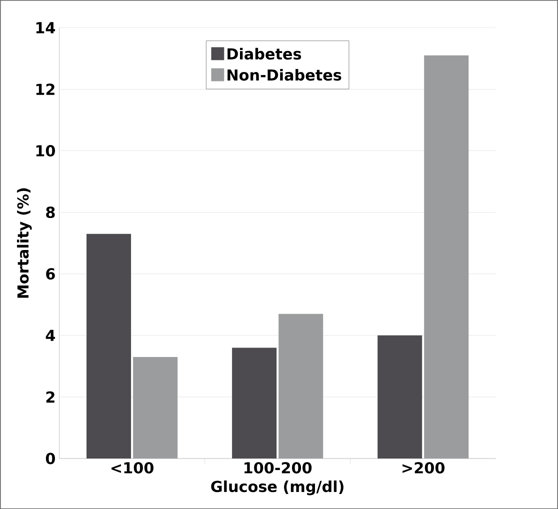 The width and height of the screenshot is (558, 509). I want to click on y-axis-title: Mortality (%), so click(24, 243).